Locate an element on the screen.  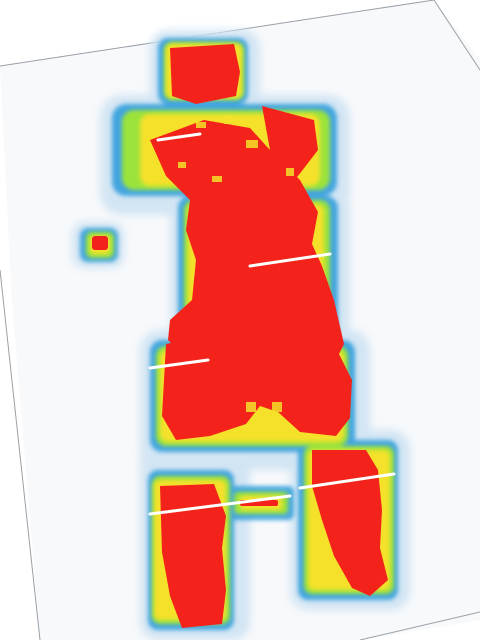
core-speckles is located at coordinates (236, 264).